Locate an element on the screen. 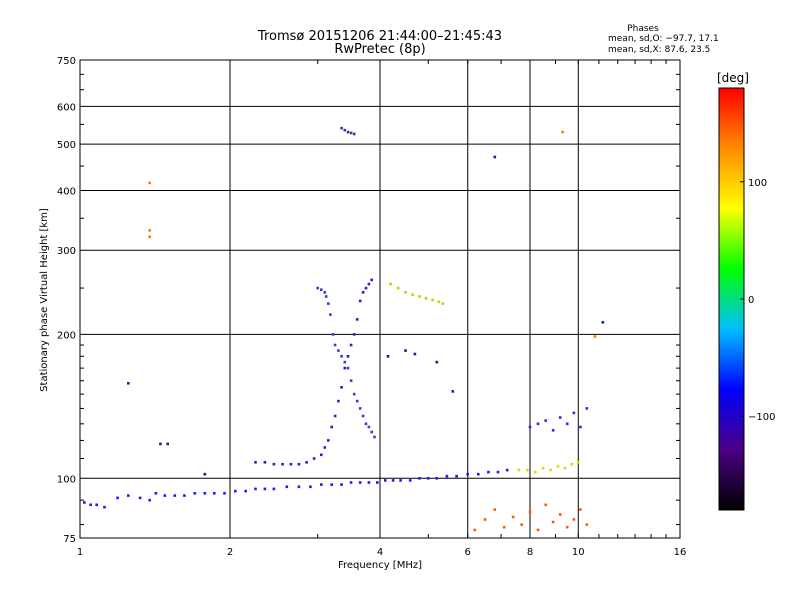 Image resolution: width=800 pixels, height=600 pixels. chart-title-line2: RwPretec (8p) is located at coordinates (379, 49).